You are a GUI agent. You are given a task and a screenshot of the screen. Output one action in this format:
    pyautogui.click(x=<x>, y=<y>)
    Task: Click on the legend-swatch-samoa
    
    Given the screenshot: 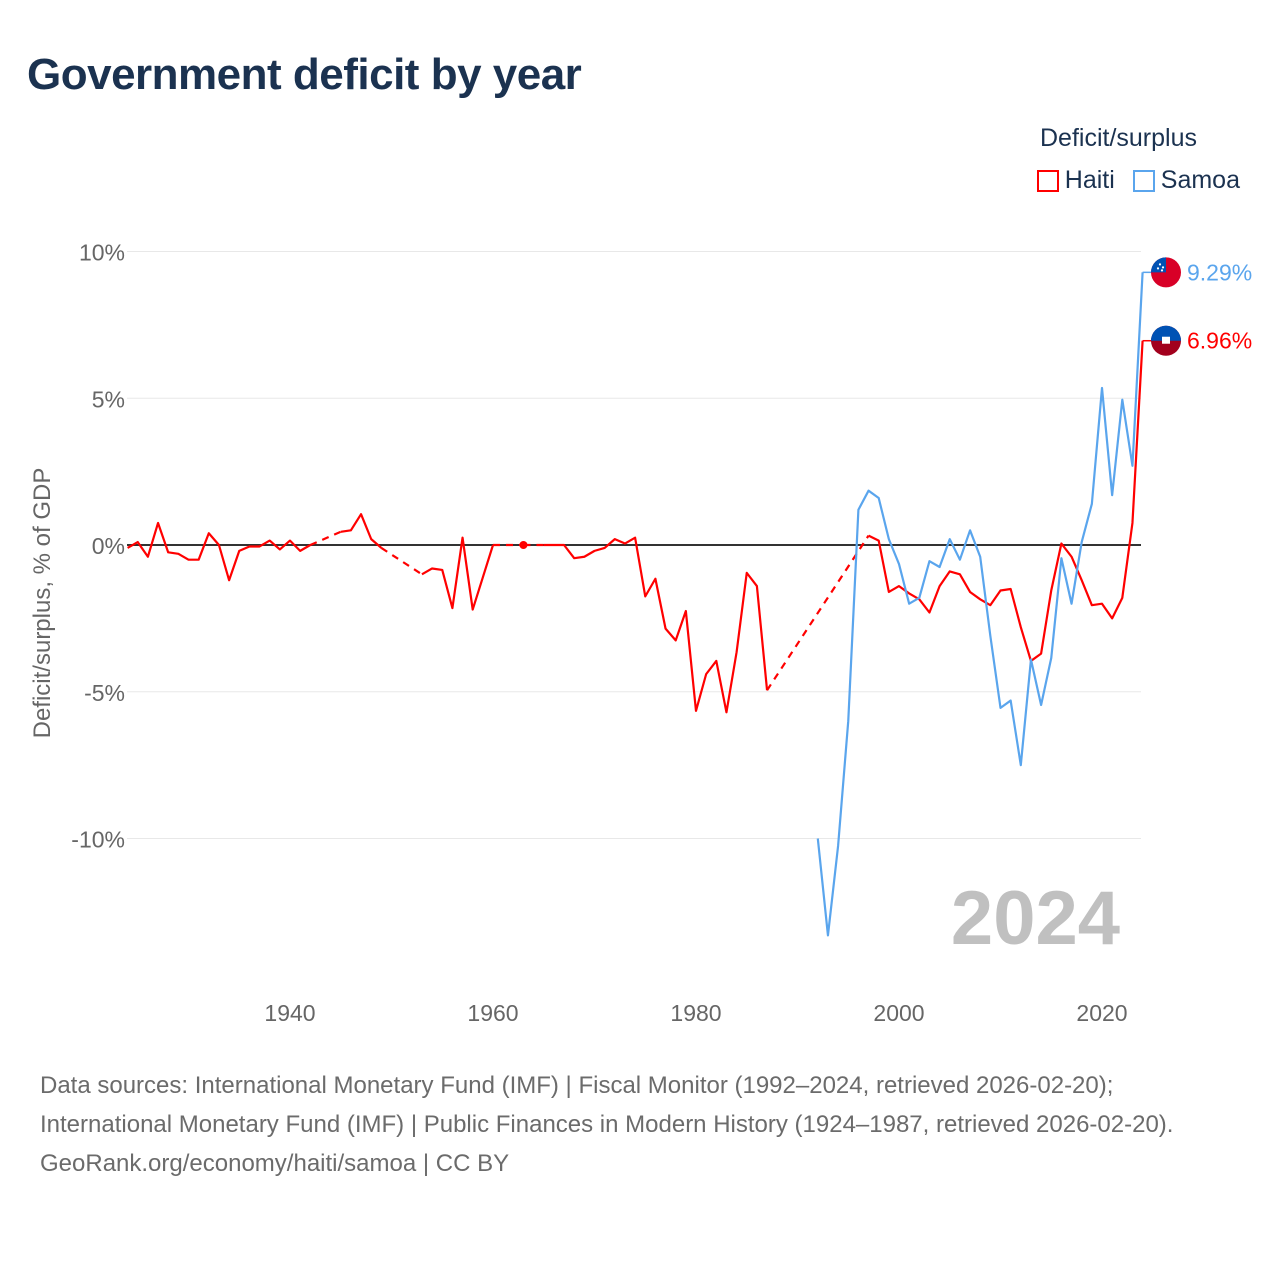 What is the action you would take?
    pyautogui.click(x=1143, y=180)
    